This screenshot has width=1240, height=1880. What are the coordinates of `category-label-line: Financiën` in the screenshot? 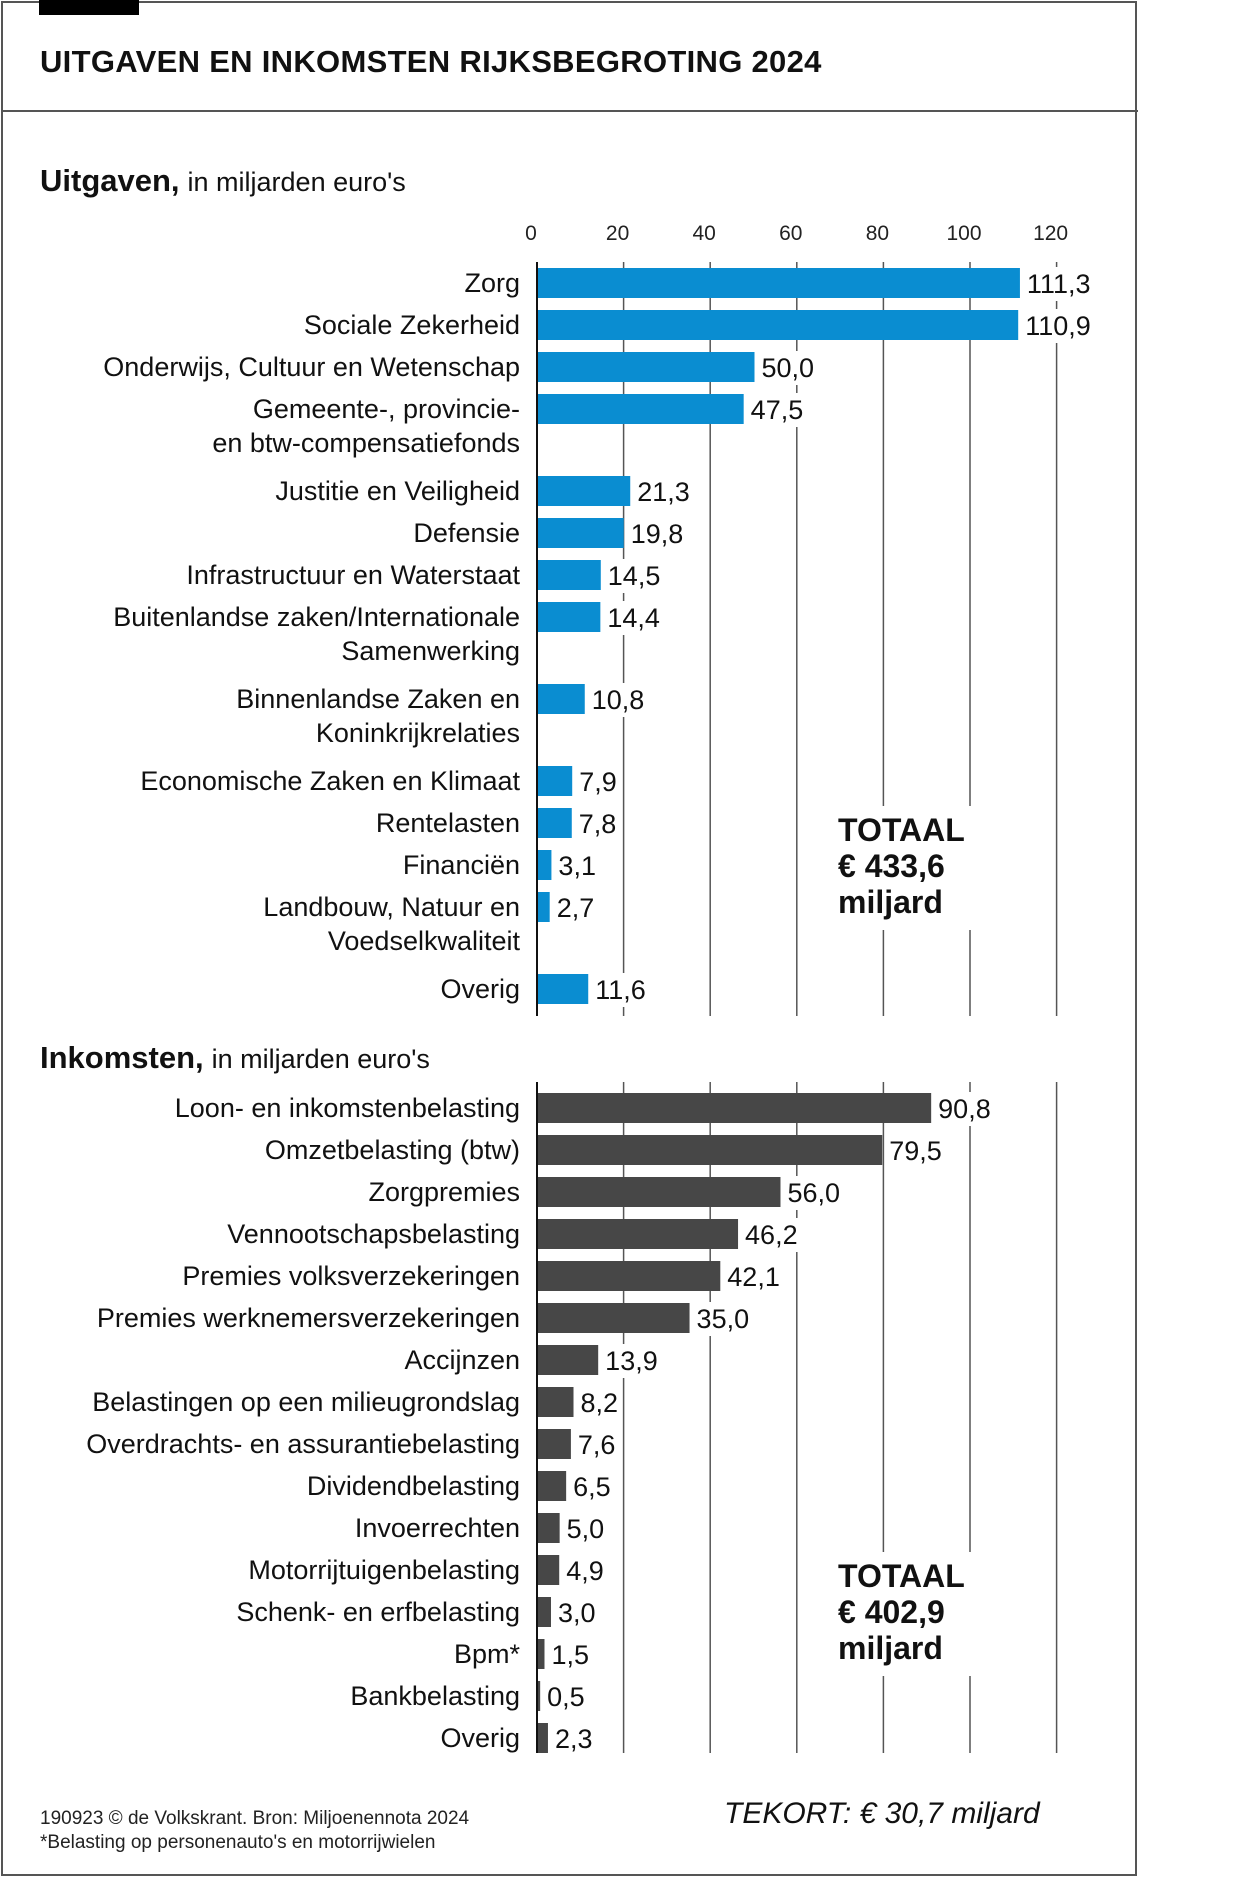 It's located at (461, 865).